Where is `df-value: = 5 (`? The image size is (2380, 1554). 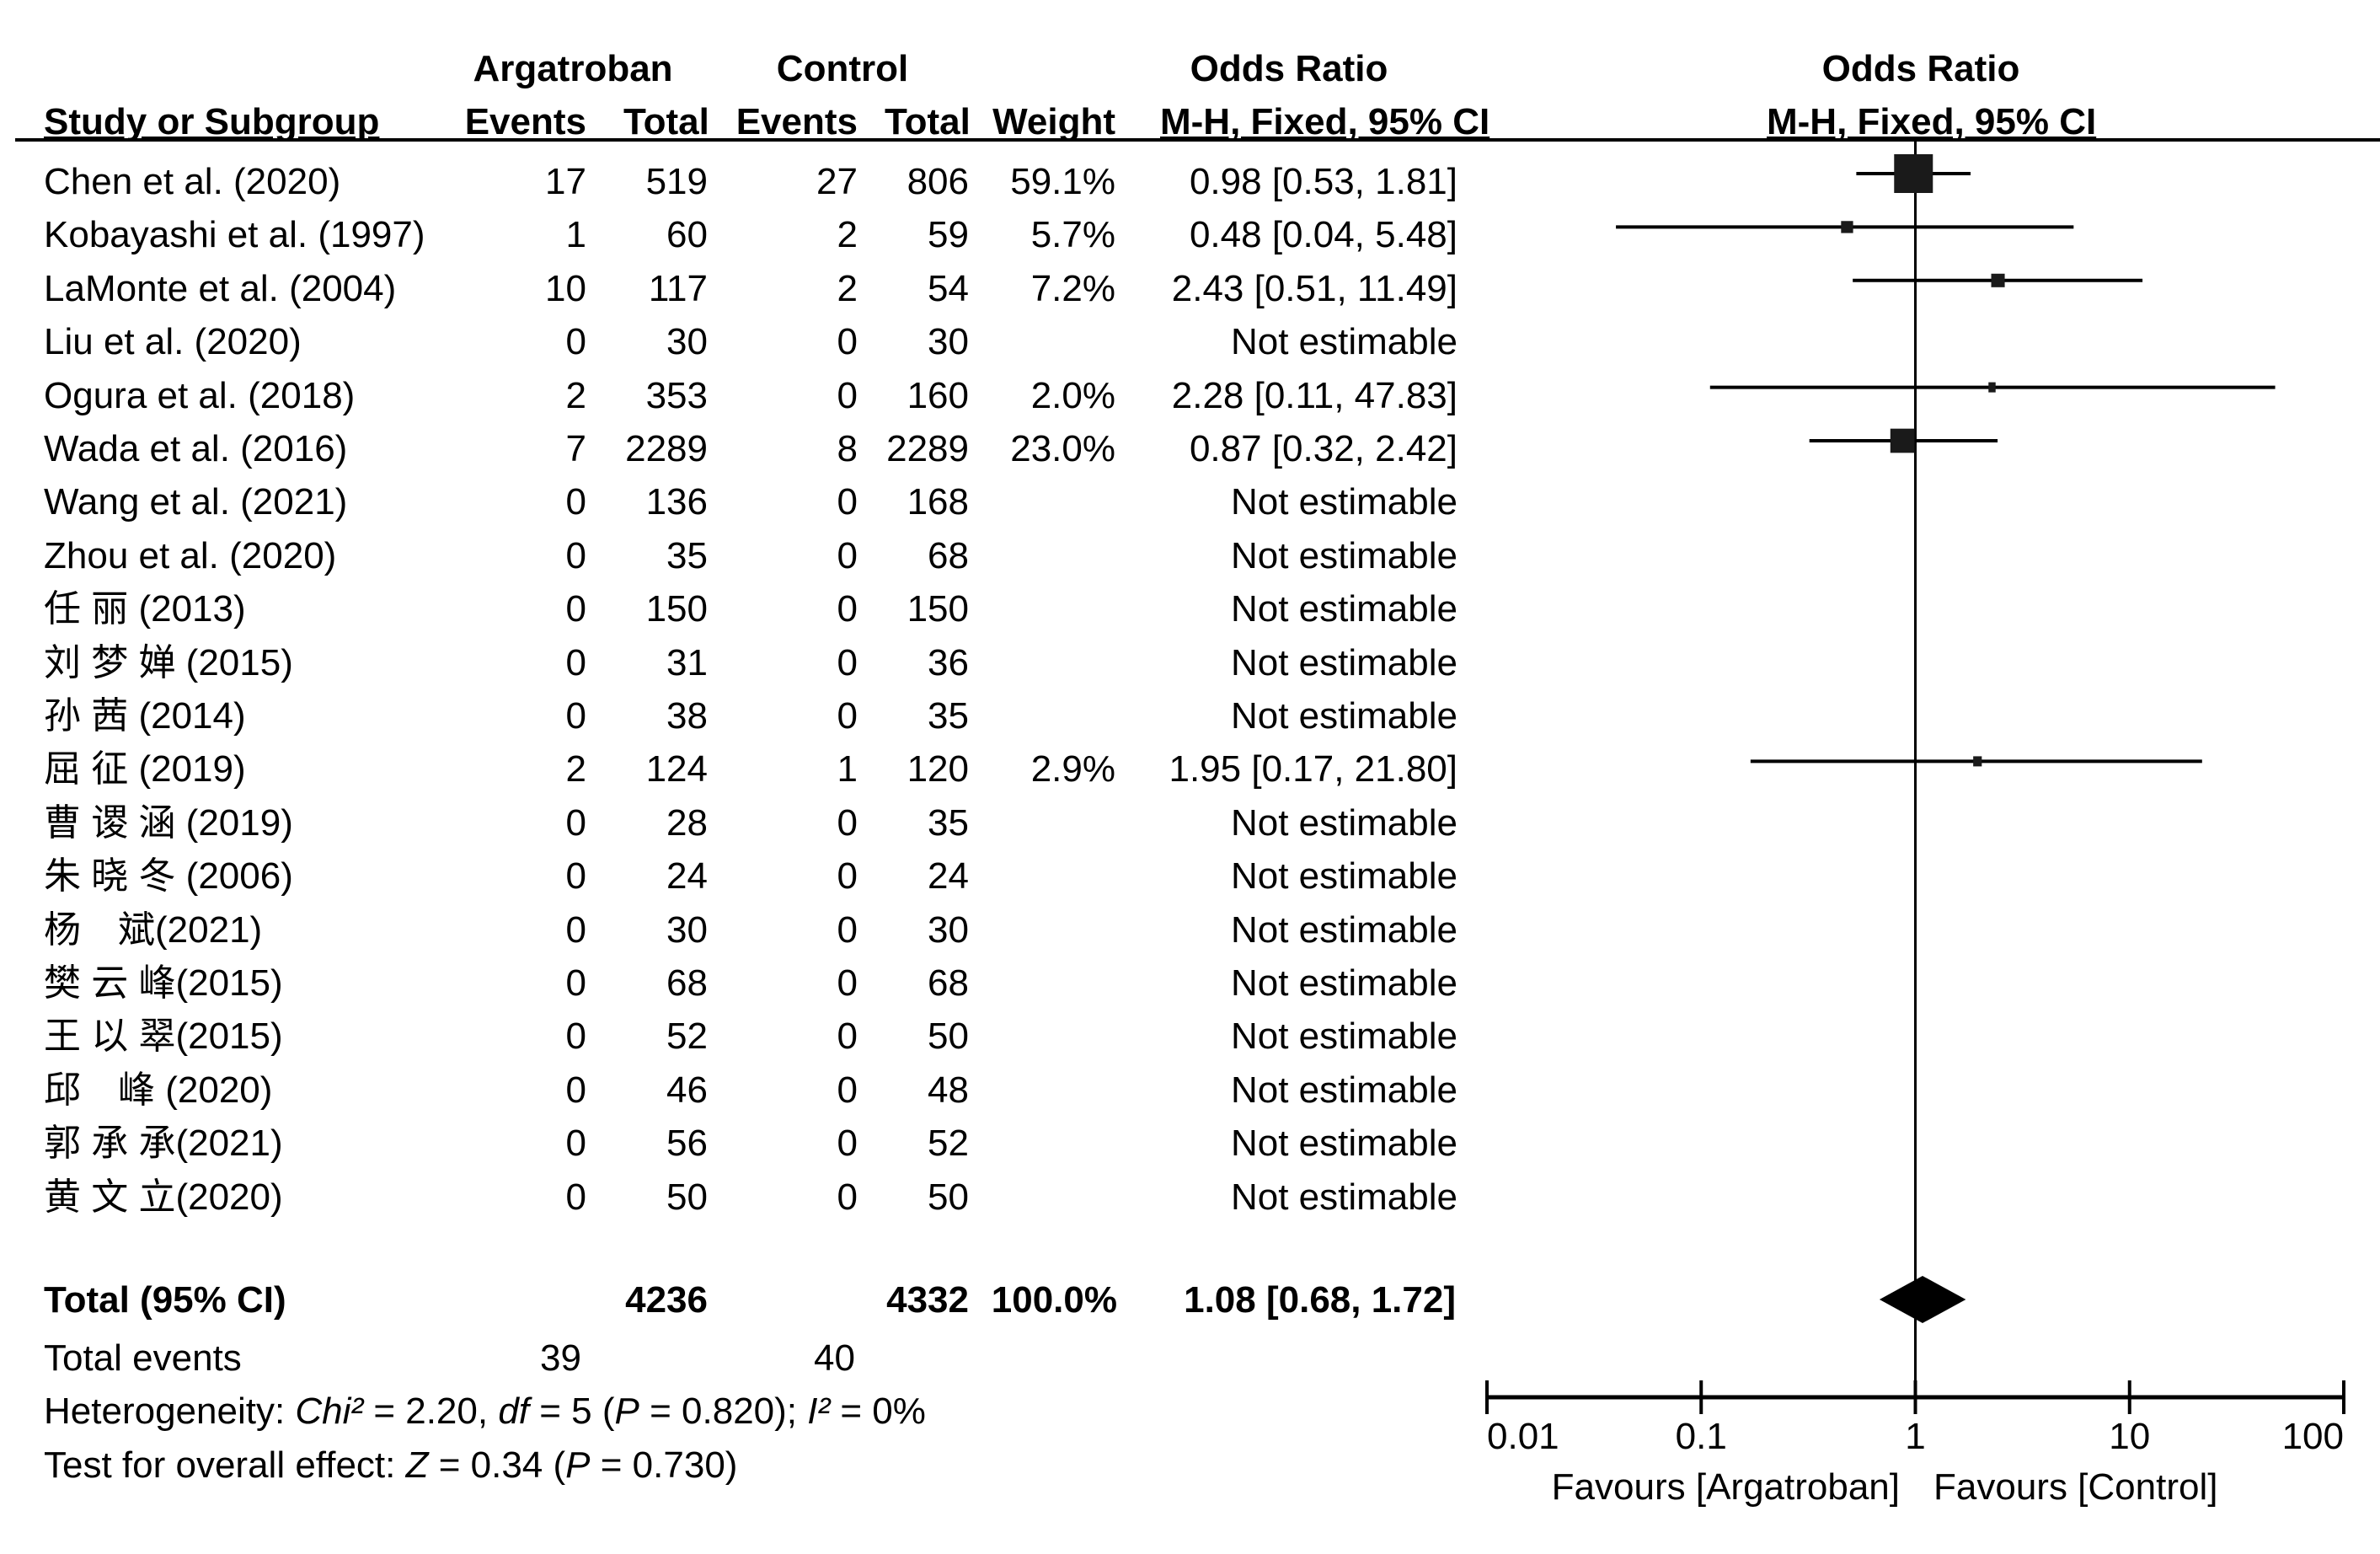
df-value: = 5 ( is located at coordinates (572, 1411).